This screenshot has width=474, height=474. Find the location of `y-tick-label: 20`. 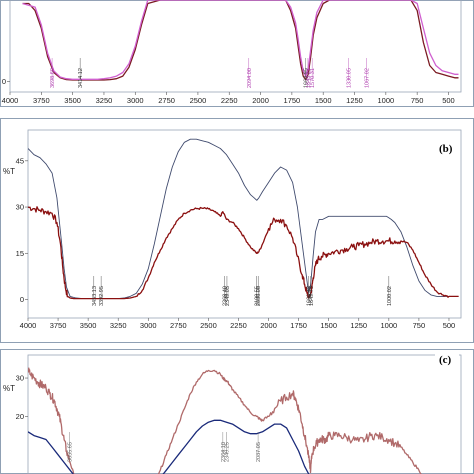

y-tick-label: 20 is located at coordinates (20, 416).